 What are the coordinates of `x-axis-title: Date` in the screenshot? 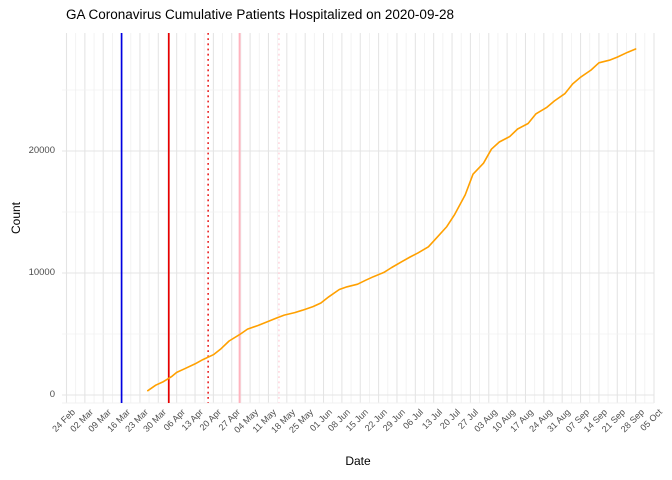 It's located at (358, 461).